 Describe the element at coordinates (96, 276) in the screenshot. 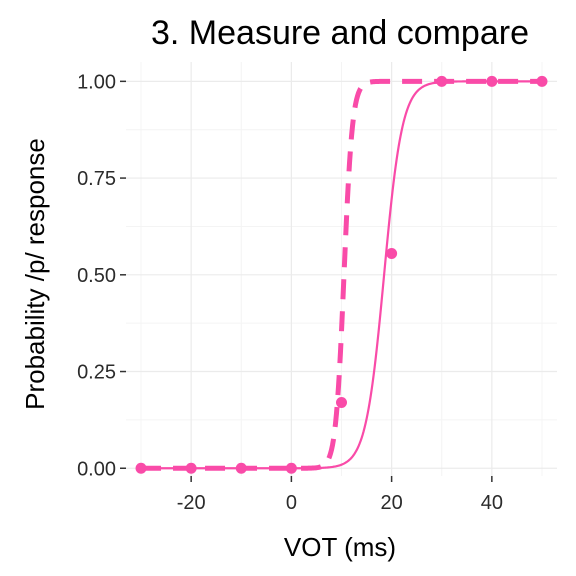

I see `y-tick-label: 0.50` at that location.